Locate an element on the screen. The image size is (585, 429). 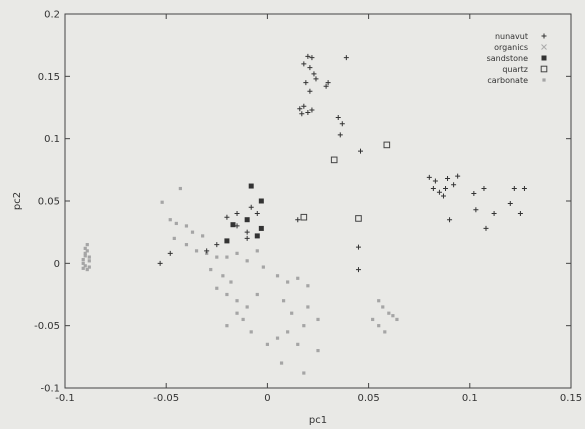
y-tick-label: 0.1 is located at coordinates (52, 139).